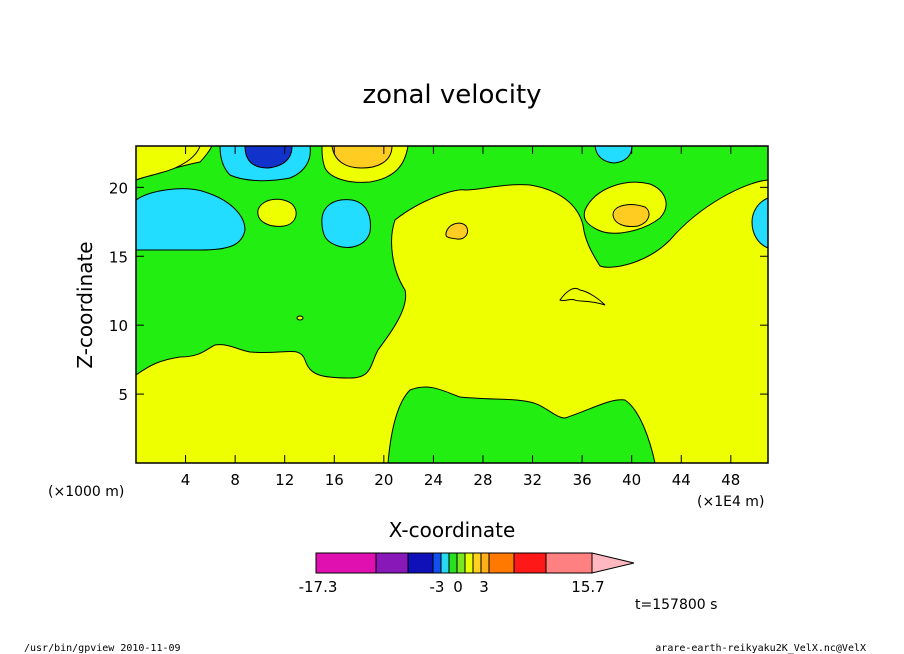 Image resolution: width=904 pixels, height=654 pixels. What do you see at coordinates (582, 296) in the screenshot?
I see `yellow-ridge` at bounding box center [582, 296].